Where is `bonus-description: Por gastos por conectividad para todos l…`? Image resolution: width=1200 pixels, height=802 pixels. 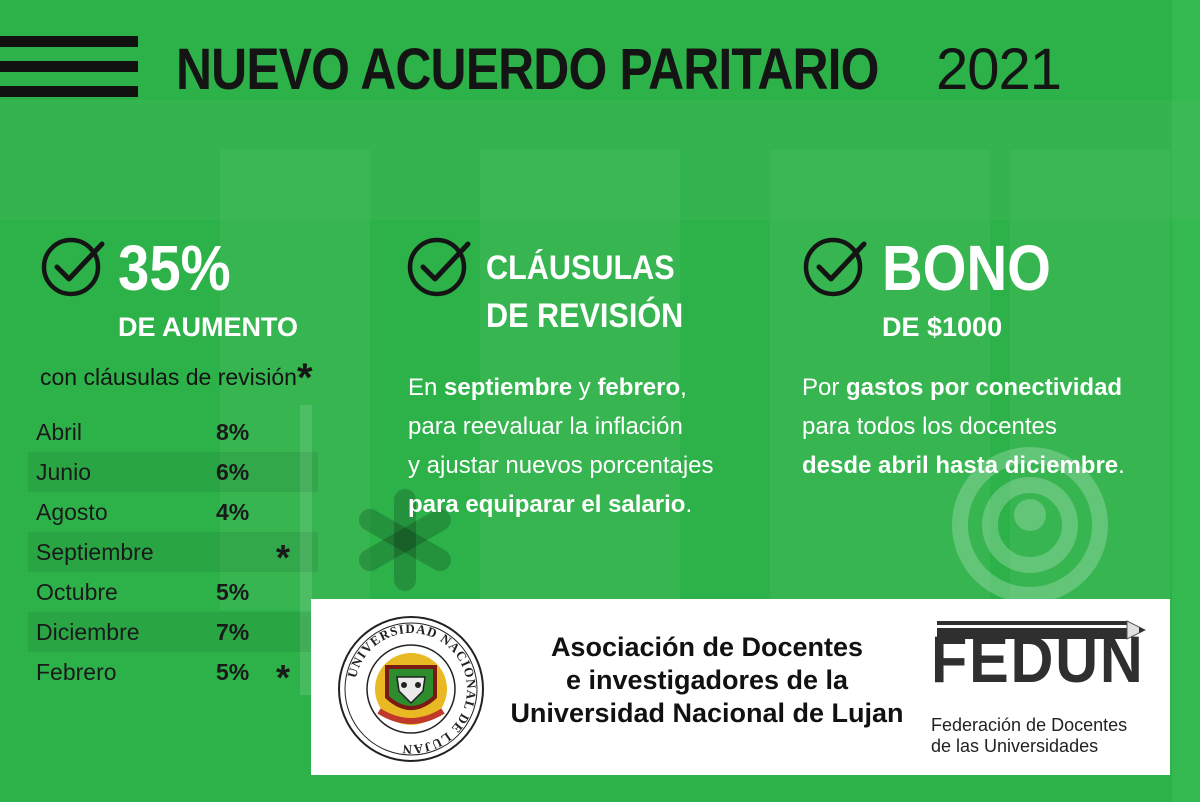
bonus-description: Por gastos por conectividad para todos l… is located at coordinates (963, 426).